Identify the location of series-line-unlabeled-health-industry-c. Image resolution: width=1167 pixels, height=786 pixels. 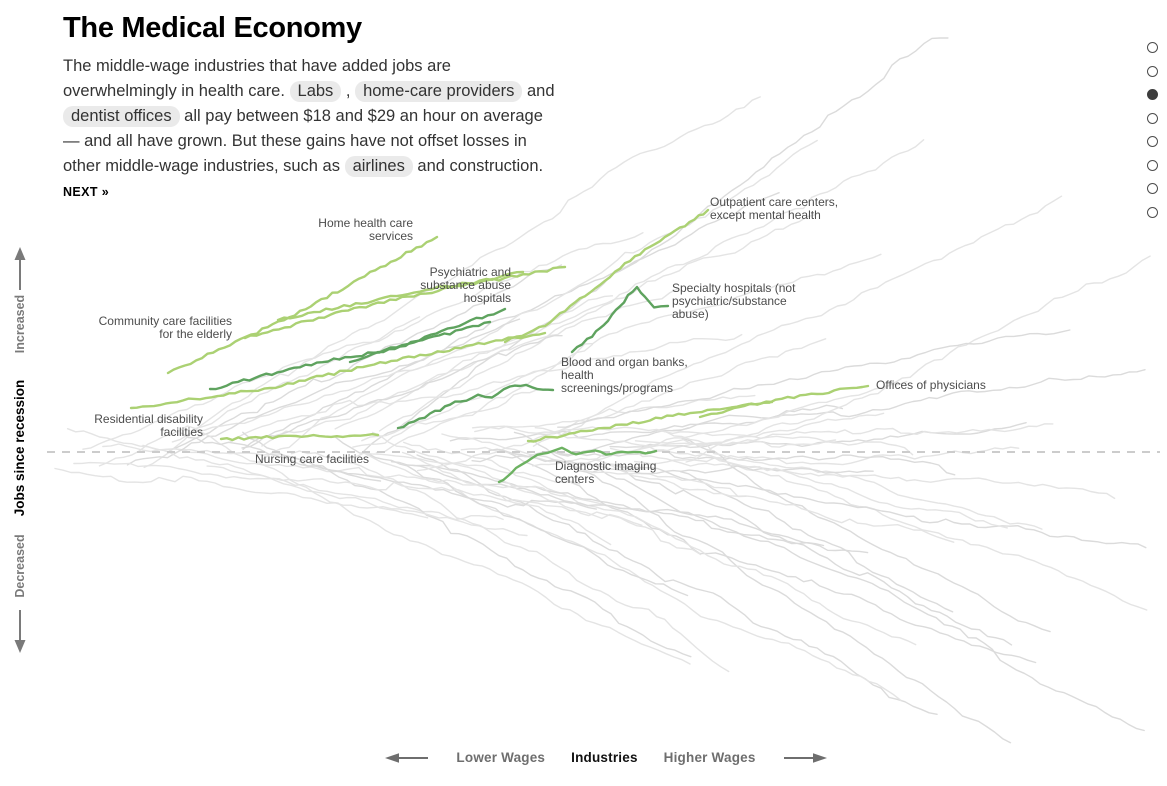
(420, 342).